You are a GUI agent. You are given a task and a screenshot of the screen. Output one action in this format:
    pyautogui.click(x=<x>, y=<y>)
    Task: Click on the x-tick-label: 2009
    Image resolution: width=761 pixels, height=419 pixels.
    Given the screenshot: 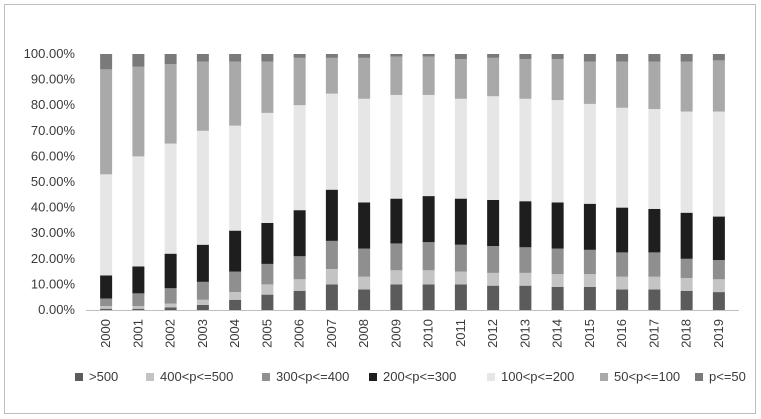 What is the action you would take?
    pyautogui.click(x=395, y=333)
    